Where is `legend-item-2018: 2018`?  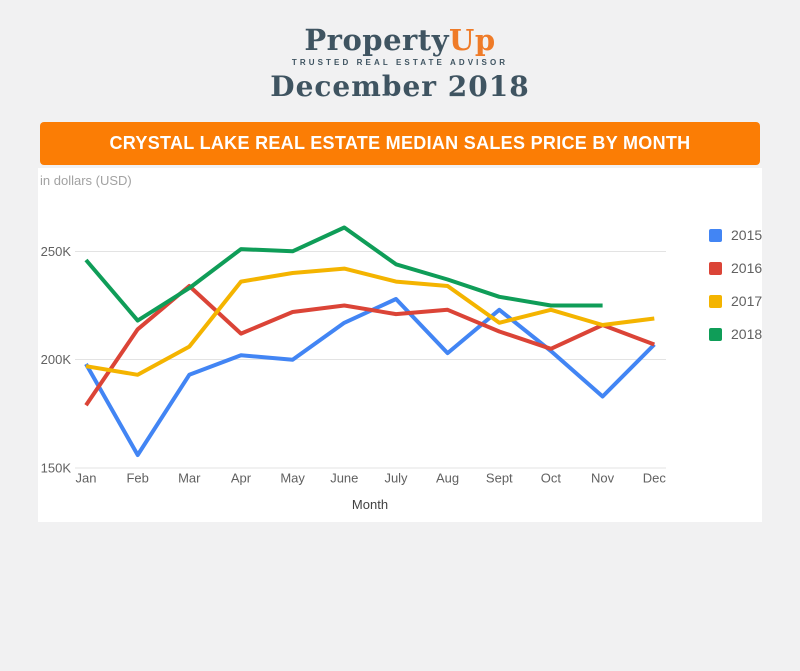 legend-item-2018: 2018 is located at coordinates (736, 334).